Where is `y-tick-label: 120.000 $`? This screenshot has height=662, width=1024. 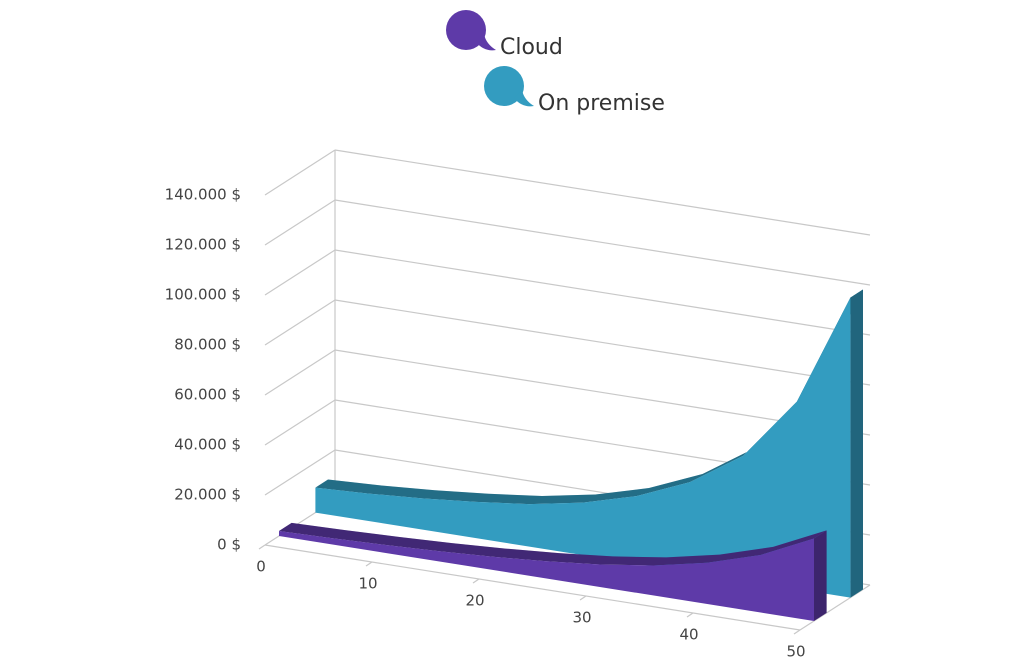 y-tick-label: 120.000 $ is located at coordinates (203, 245).